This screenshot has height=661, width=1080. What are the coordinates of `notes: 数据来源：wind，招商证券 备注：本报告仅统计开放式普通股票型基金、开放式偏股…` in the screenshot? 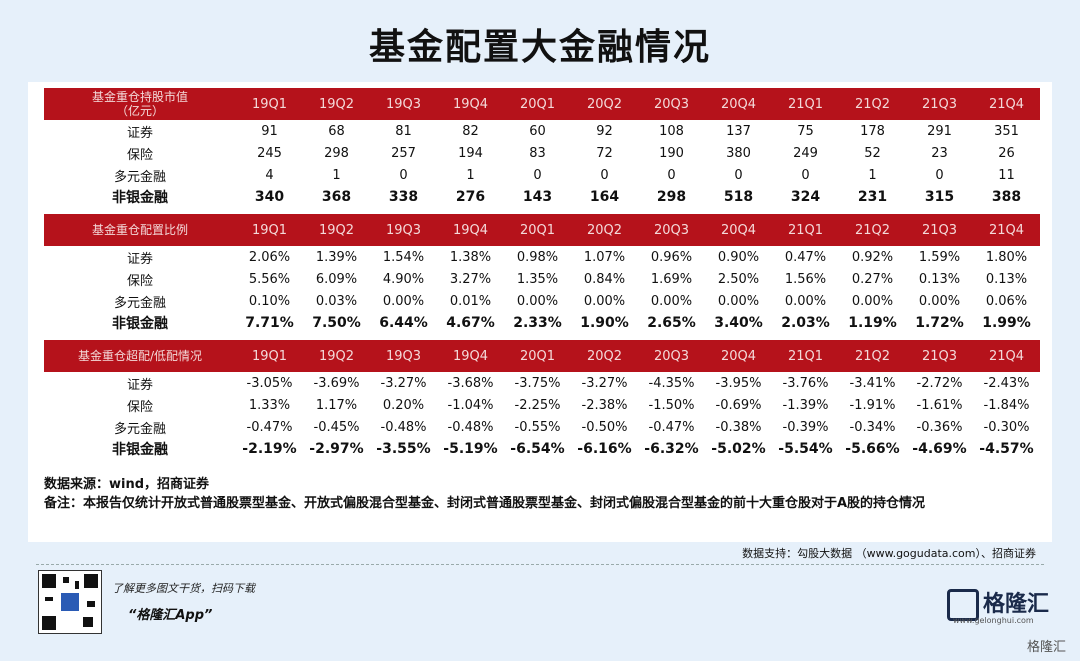 It's located at (539, 494).